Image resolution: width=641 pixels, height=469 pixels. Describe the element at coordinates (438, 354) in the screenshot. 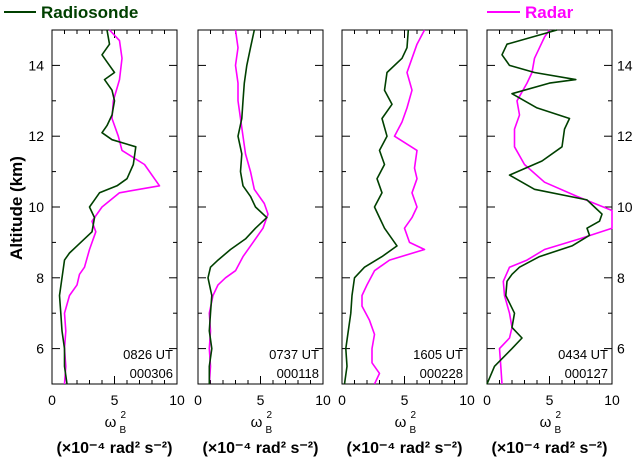

I see `panel-time-label: 1605 UT` at that location.